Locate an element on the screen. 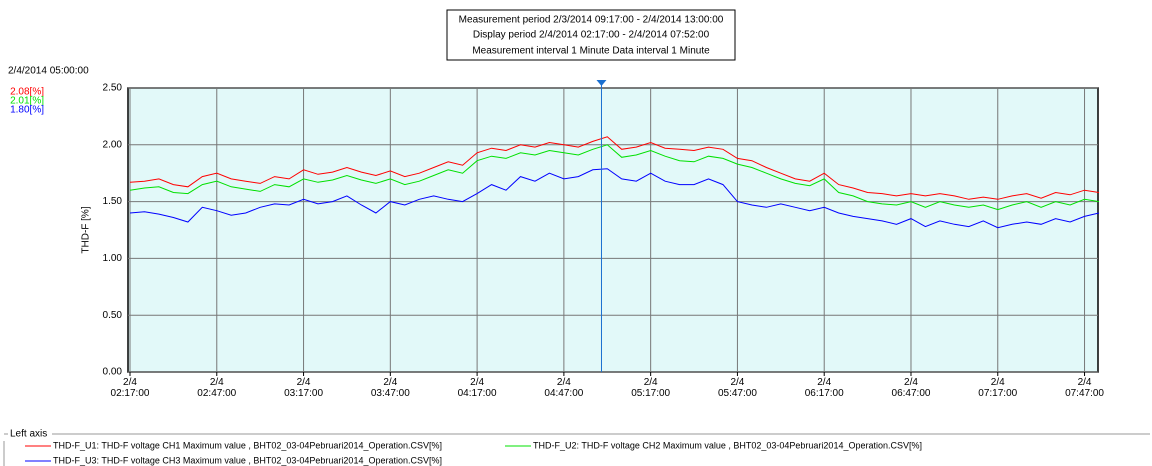 This screenshot has width=1152, height=466. x-tick-label: 2/4 03:47:00 is located at coordinates (390, 388).